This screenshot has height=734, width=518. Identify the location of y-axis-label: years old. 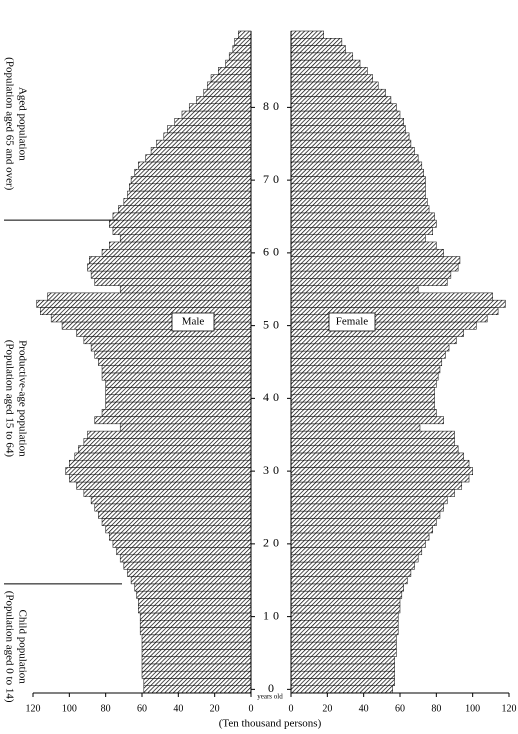
(270, 697).